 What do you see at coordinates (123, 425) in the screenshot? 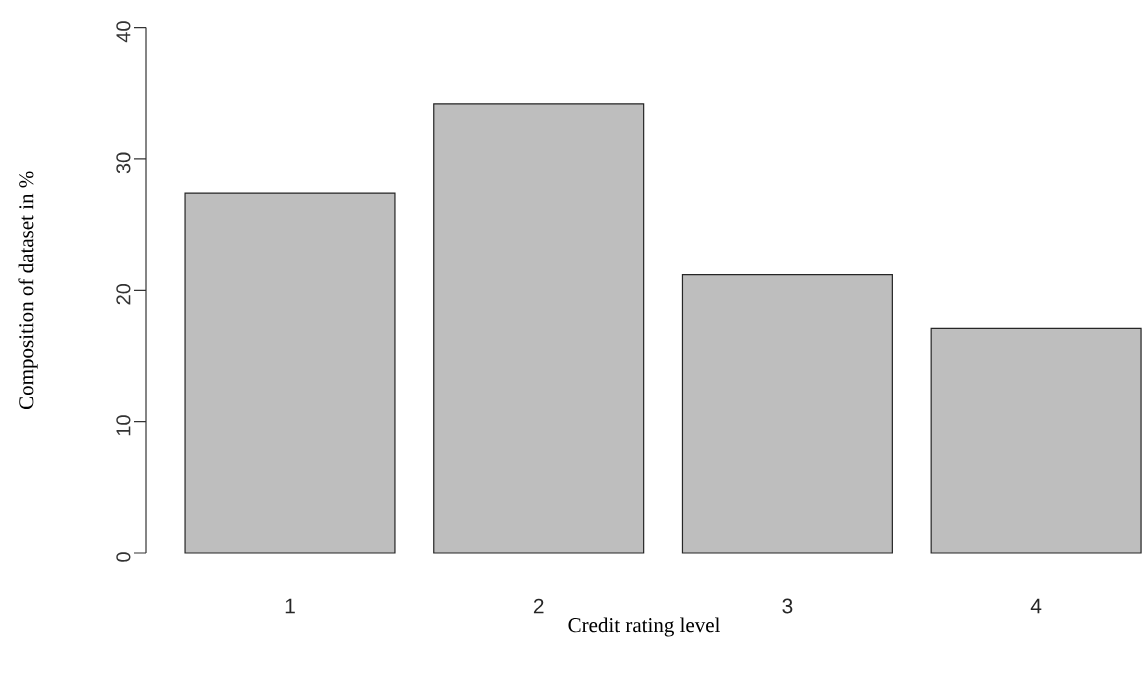
I see `y-tick-label: 10` at bounding box center [123, 425].